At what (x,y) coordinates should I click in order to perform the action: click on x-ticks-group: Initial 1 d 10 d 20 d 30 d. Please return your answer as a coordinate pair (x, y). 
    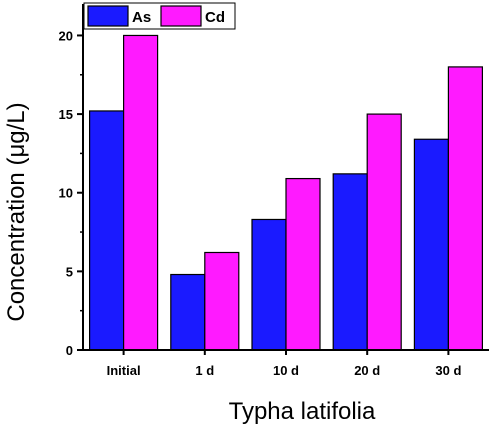
    Looking at the image, I should click on (284, 364).